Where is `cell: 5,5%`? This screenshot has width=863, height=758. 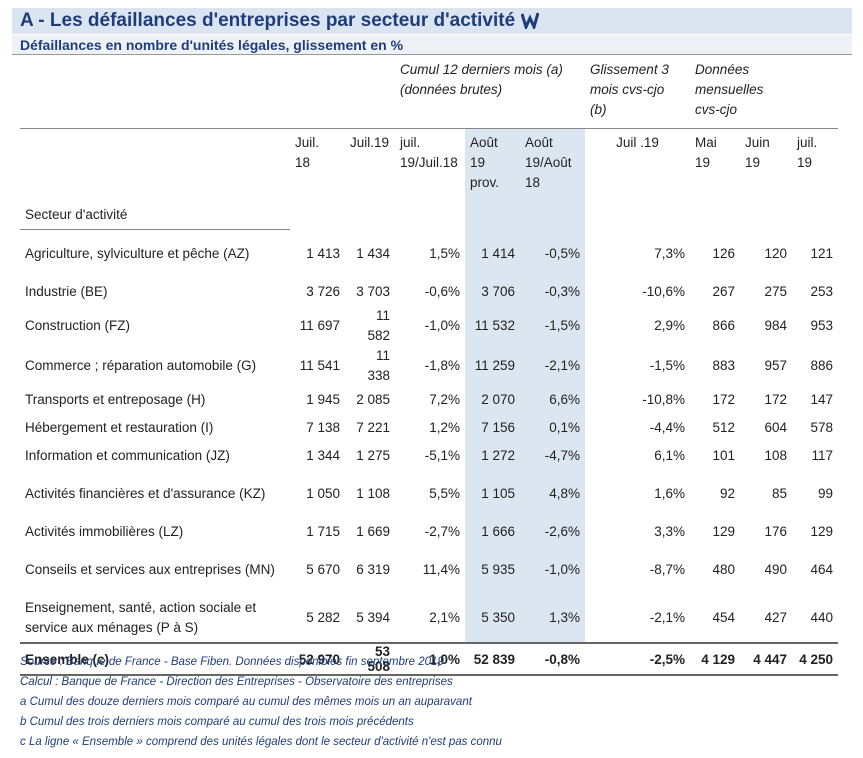
cell: 5,5% is located at coordinates (445, 493).